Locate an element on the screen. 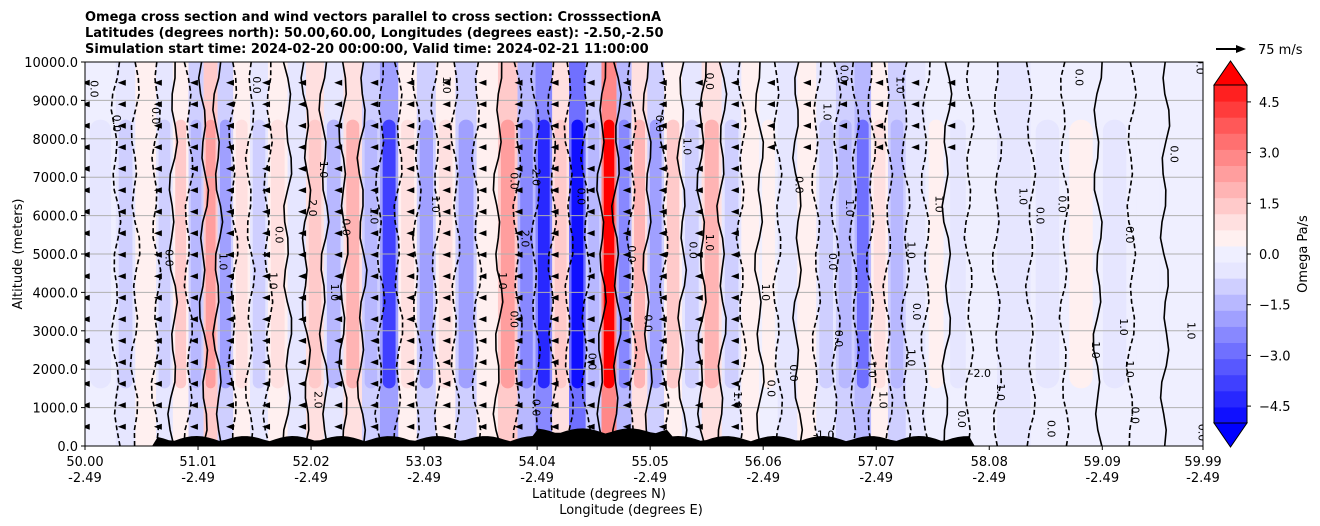 This screenshot has width=1320, height=526. x-tick-label-latitude: 56.06 is located at coordinates (763, 462).